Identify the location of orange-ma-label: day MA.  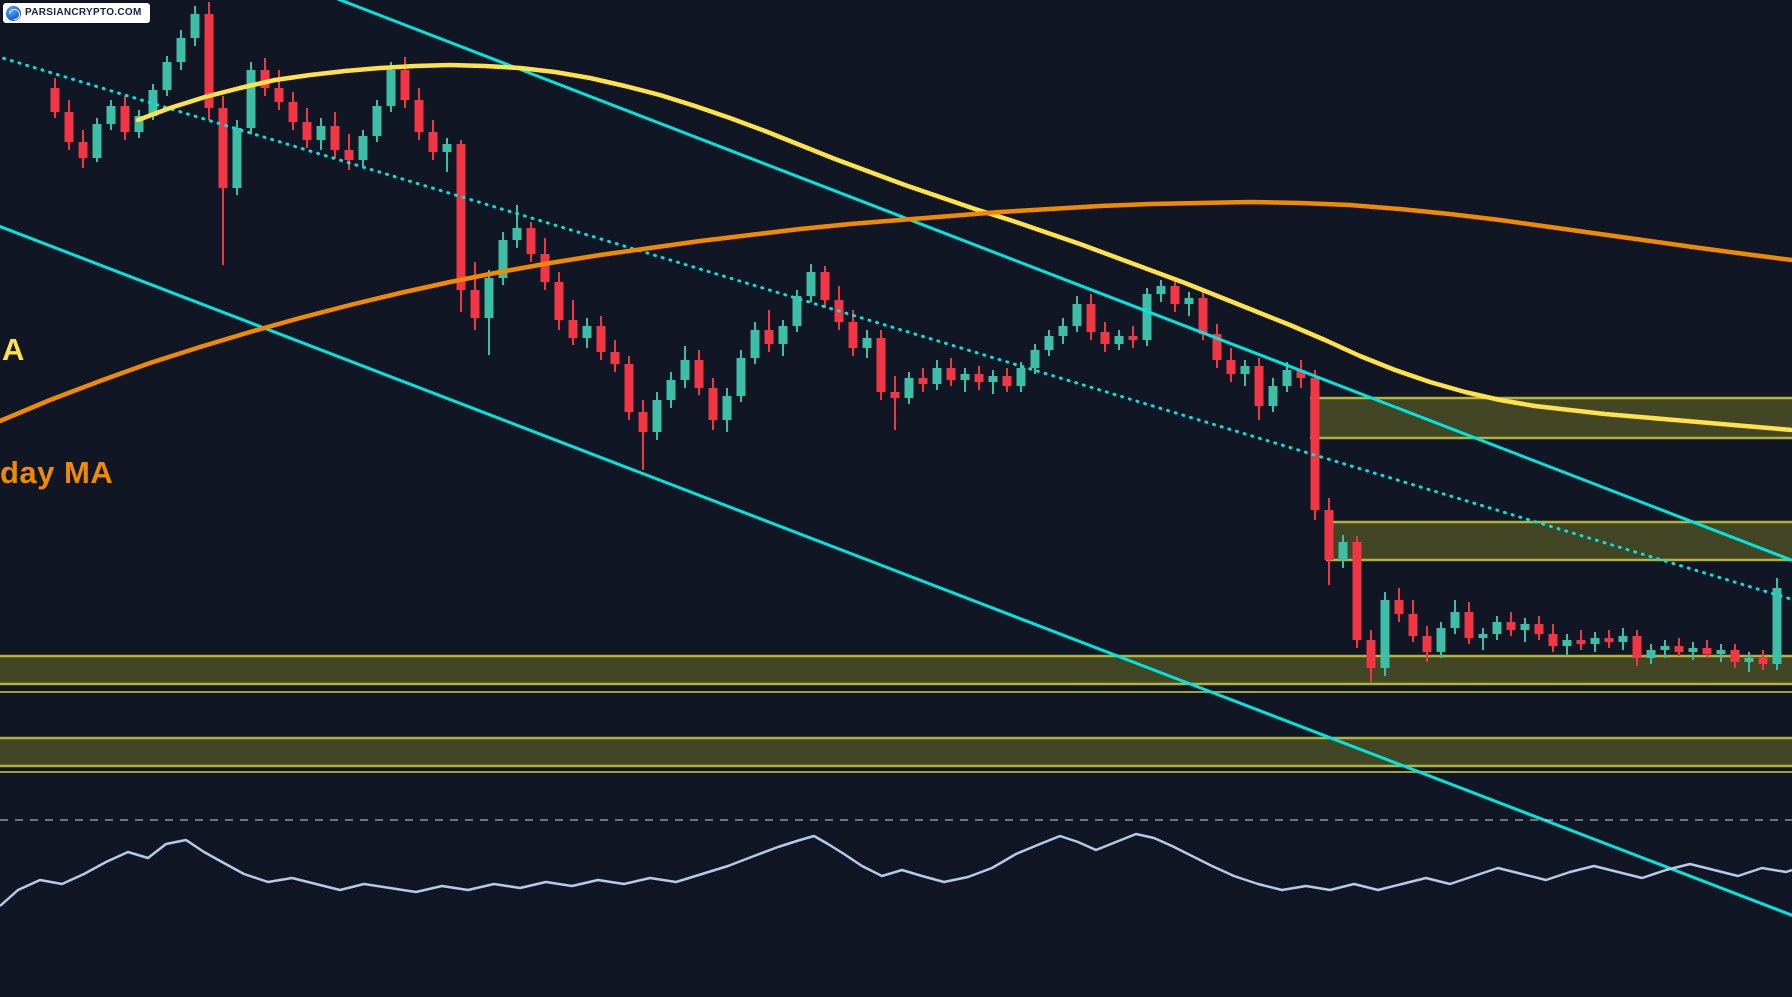
(57, 472).